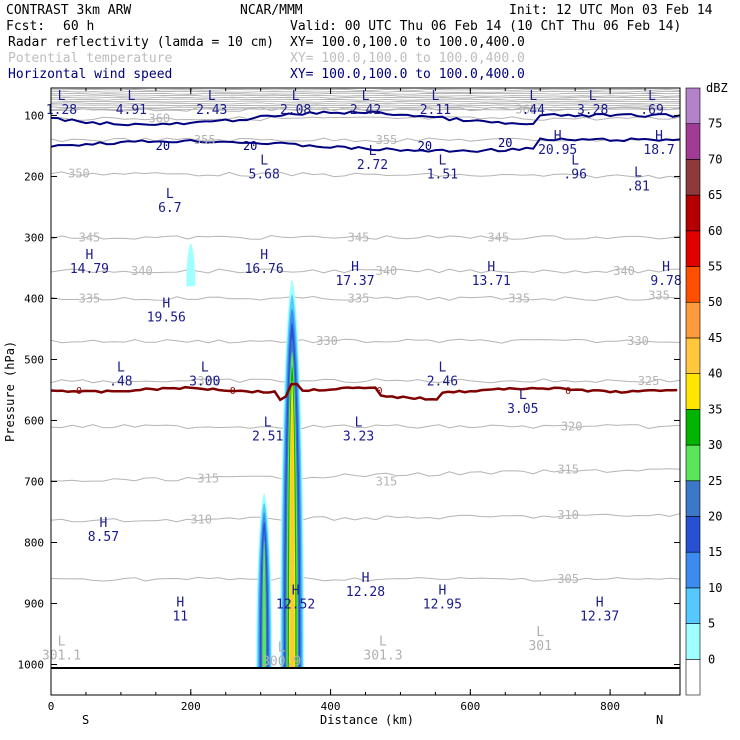  What do you see at coordinates (103, 537) in the screenshot?
I see `hl-marker-value: 8.57` at bounding box center [103, 537].